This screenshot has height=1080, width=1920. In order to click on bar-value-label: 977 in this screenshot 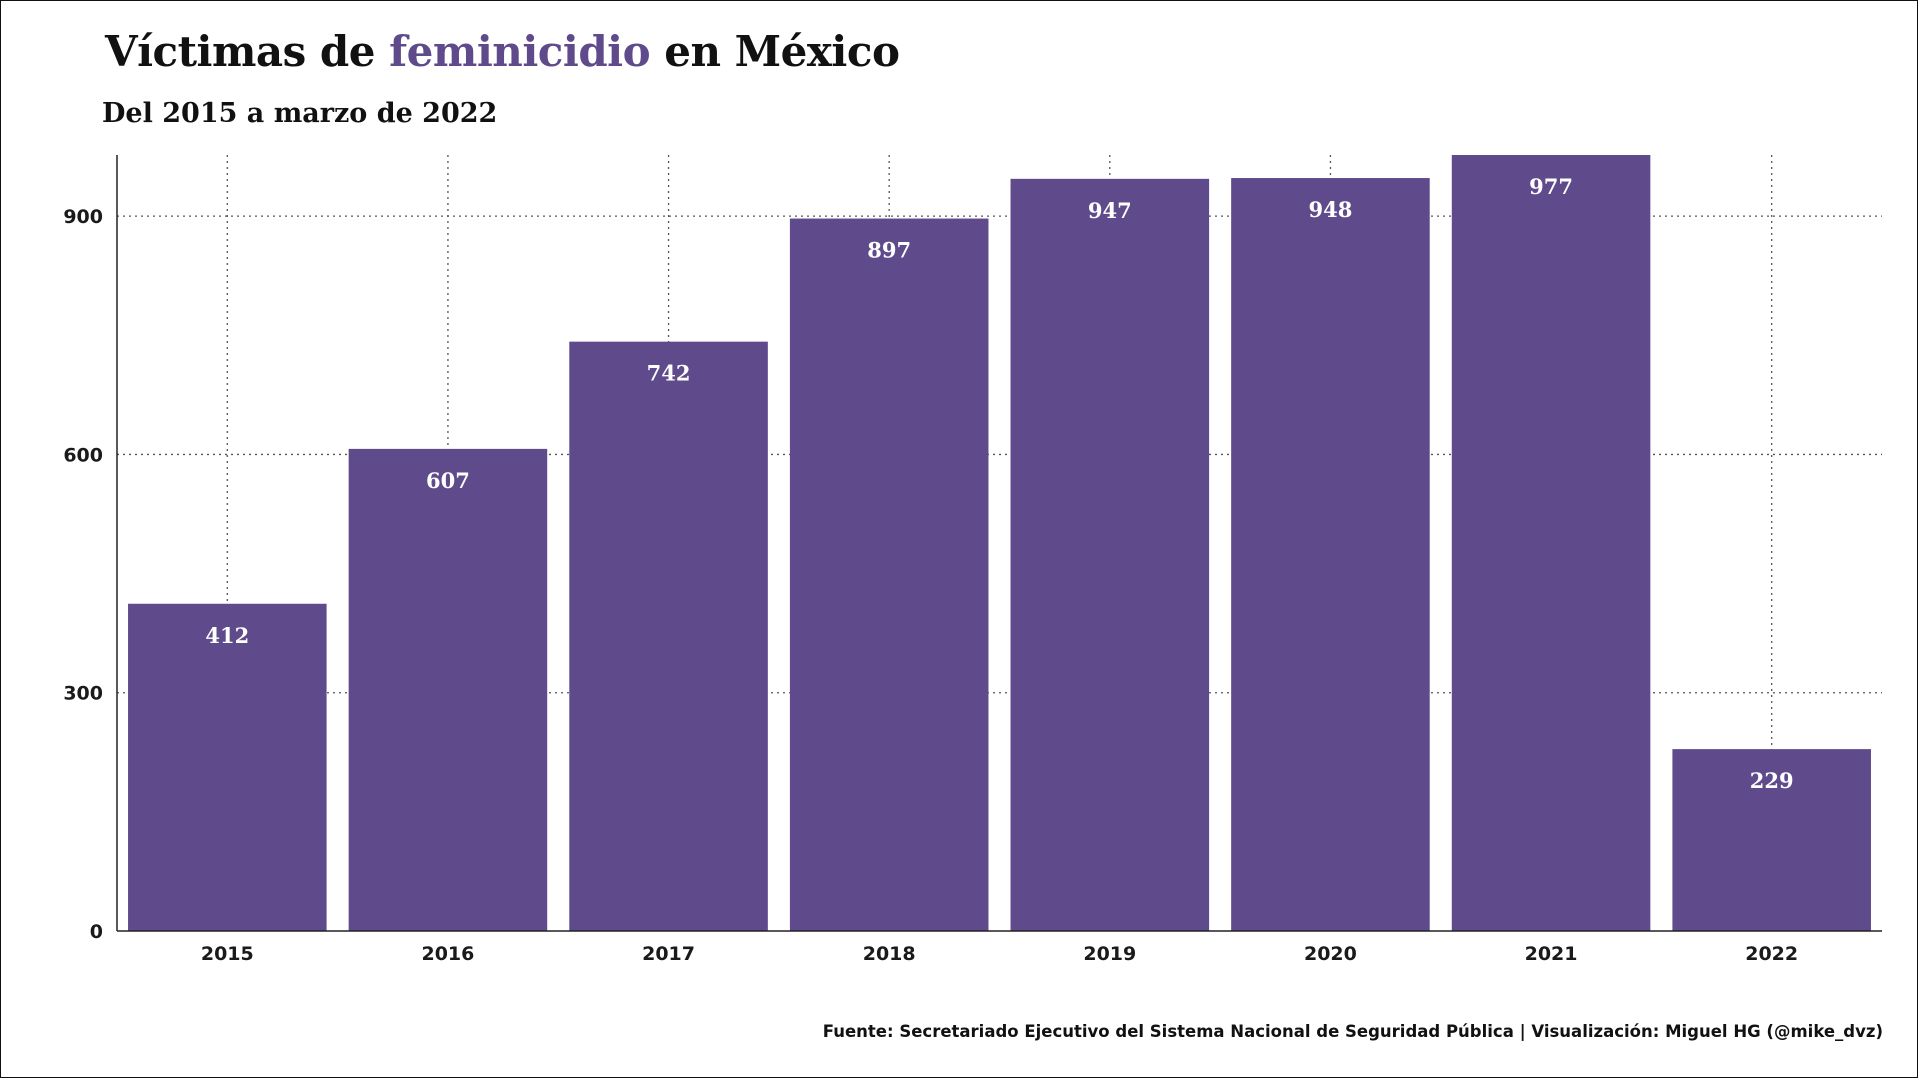, I will do `click(1551, 186)`.